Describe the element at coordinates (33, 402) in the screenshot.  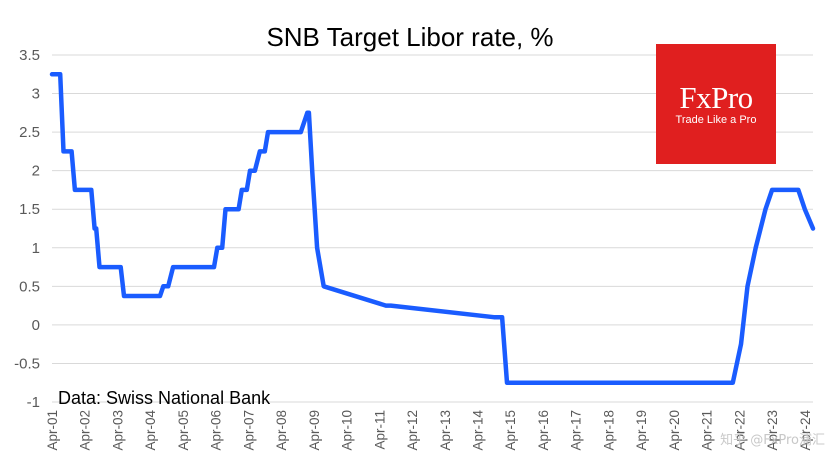
I see `y-tick-label: -1` at that location.